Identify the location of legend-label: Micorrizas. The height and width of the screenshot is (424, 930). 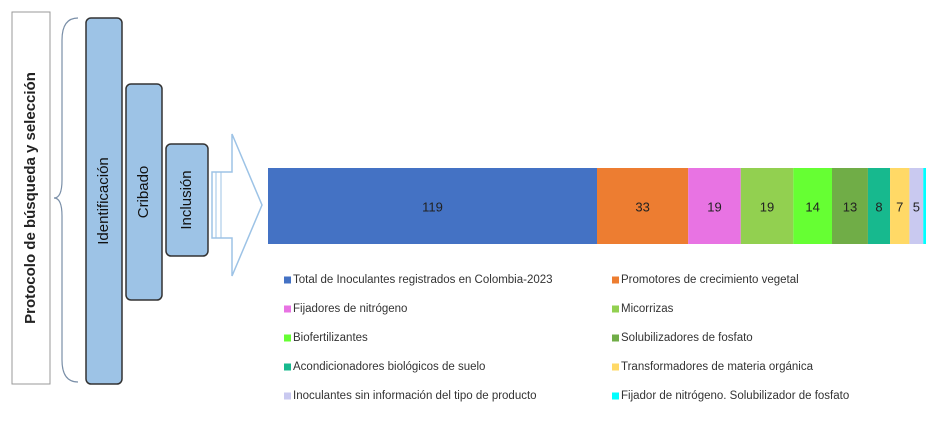
(647, 309).